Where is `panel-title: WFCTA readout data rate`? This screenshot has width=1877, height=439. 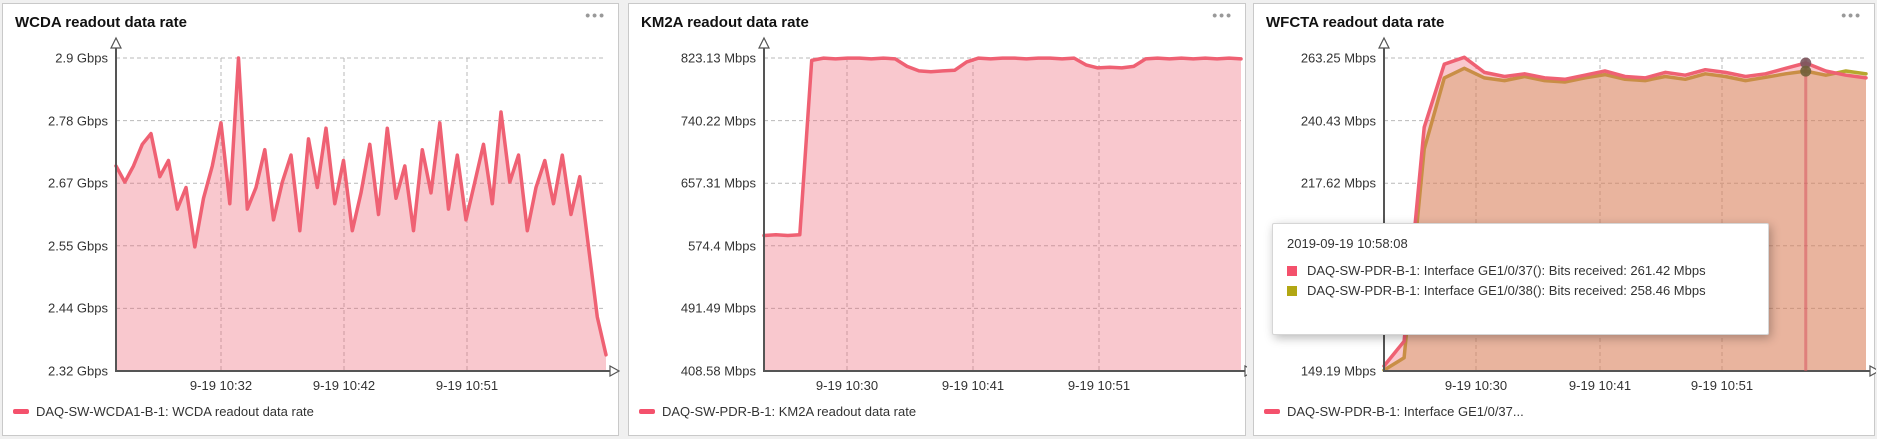
panel-title: WFCTA readout data rate is located at coordinates (1355, 22).